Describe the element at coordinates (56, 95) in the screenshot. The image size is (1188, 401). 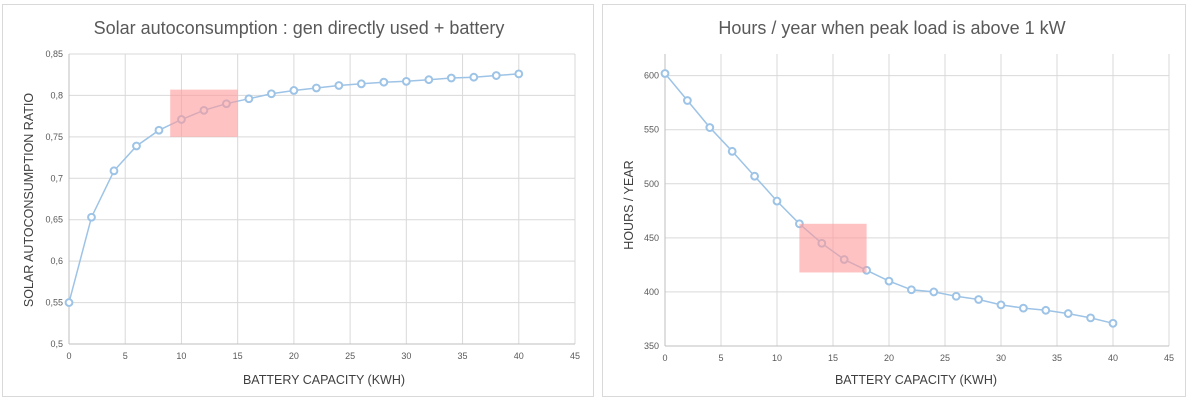
I see `y-tick-label: 0,8` at that location.